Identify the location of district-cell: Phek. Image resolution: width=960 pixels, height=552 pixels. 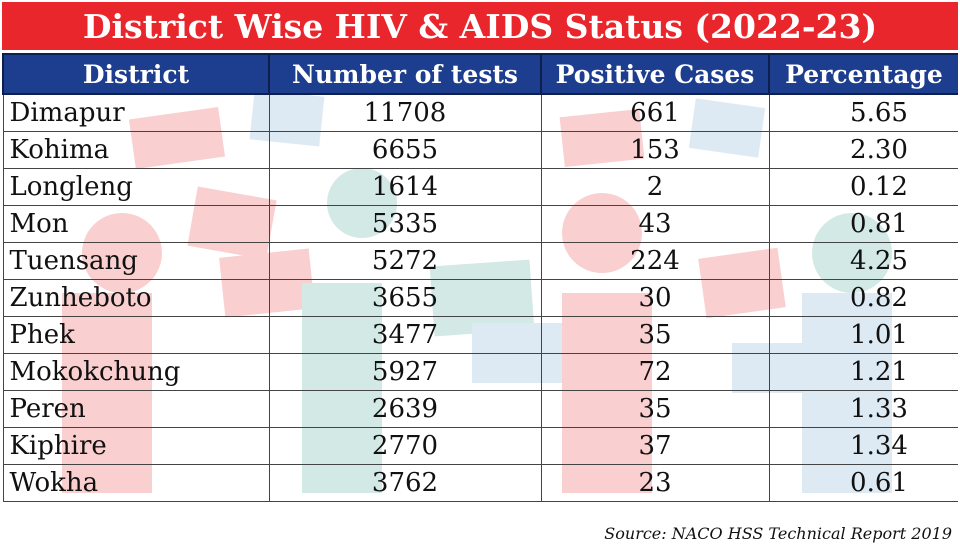
(136, 335).